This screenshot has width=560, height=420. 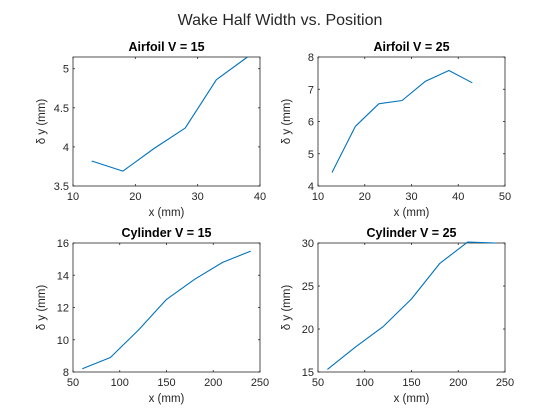 I want to click on y-tick-label: 14, so click(x=63, y=276).